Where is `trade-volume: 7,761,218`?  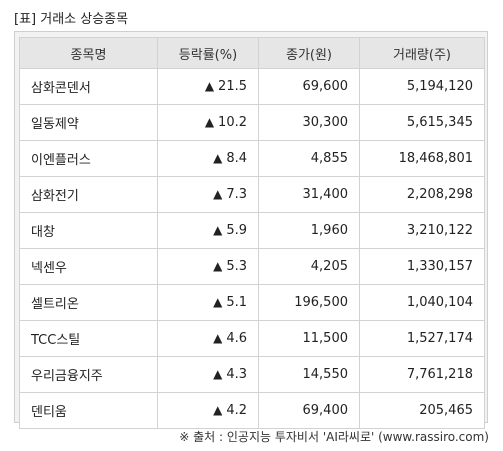 trade-volume: 7,761,218 is located at coordinates (422, 374).